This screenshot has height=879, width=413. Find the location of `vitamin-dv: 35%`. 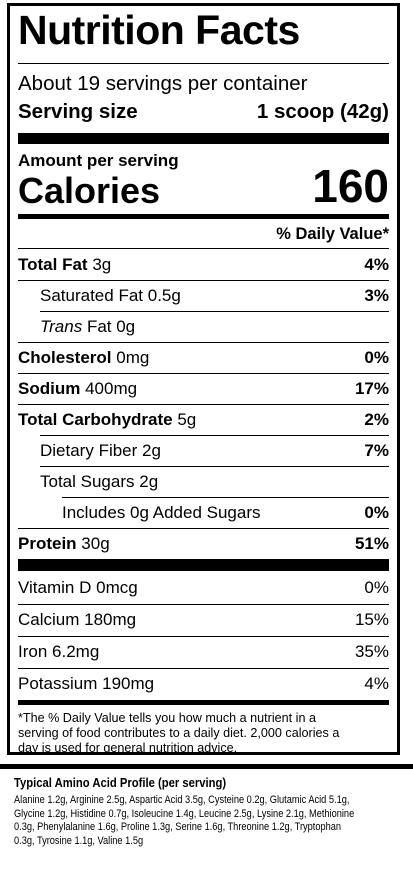

vitamin-dv: 35% is located at coordinates (371, 651).